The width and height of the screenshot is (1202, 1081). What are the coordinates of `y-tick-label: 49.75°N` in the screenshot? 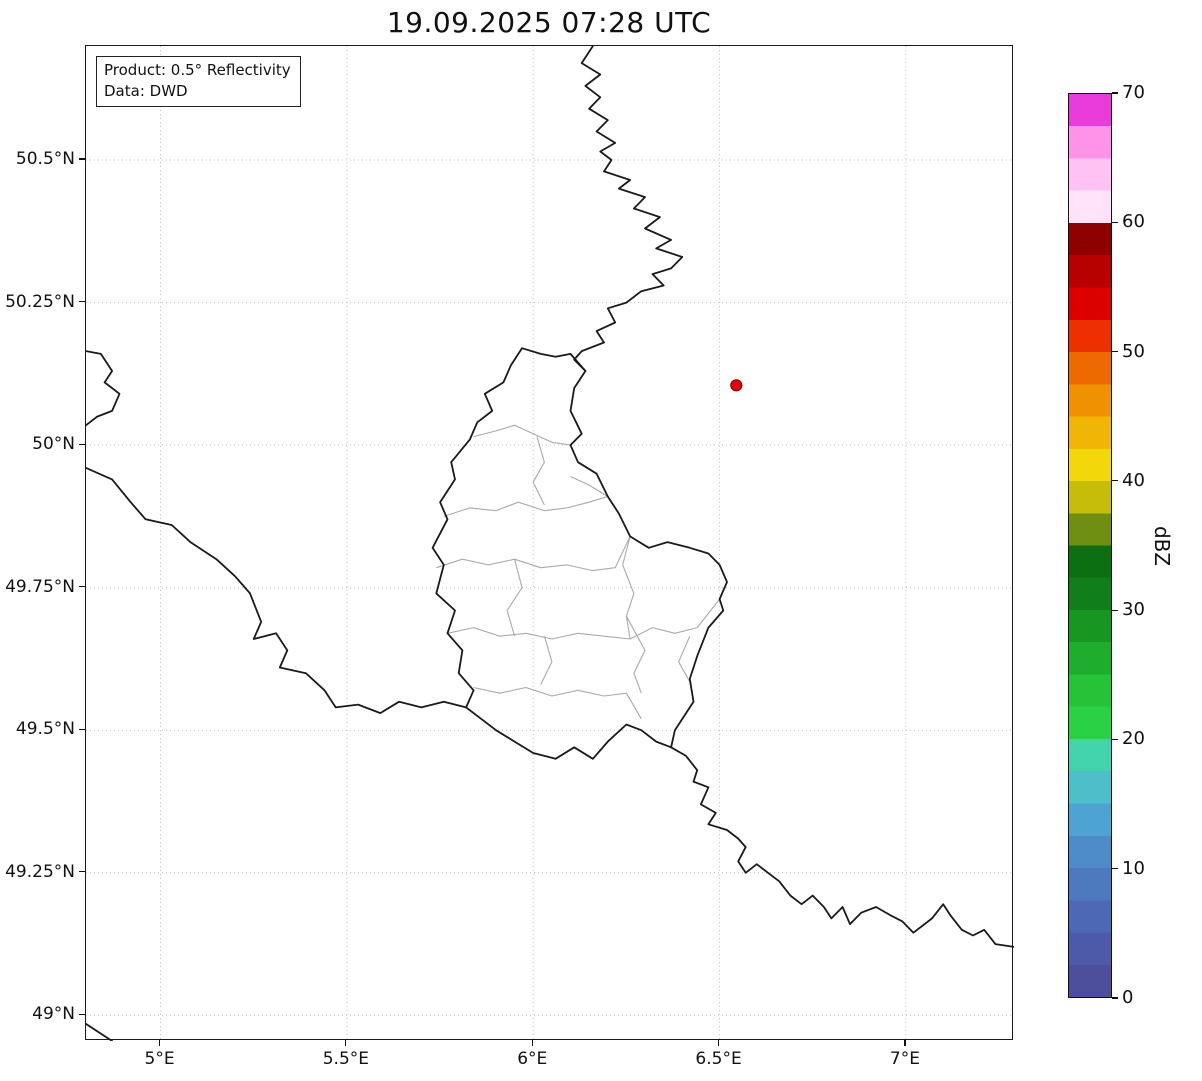 It's located at (40, 586).